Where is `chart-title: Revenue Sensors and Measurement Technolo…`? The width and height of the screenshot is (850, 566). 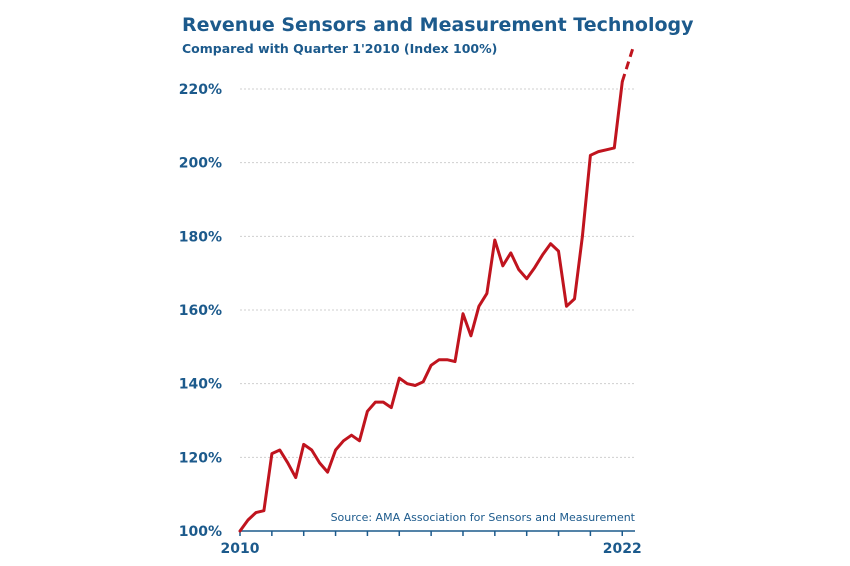 chart-title: Revenue Sensors and Measurement Technolo… is located at coordinates (438, 25).